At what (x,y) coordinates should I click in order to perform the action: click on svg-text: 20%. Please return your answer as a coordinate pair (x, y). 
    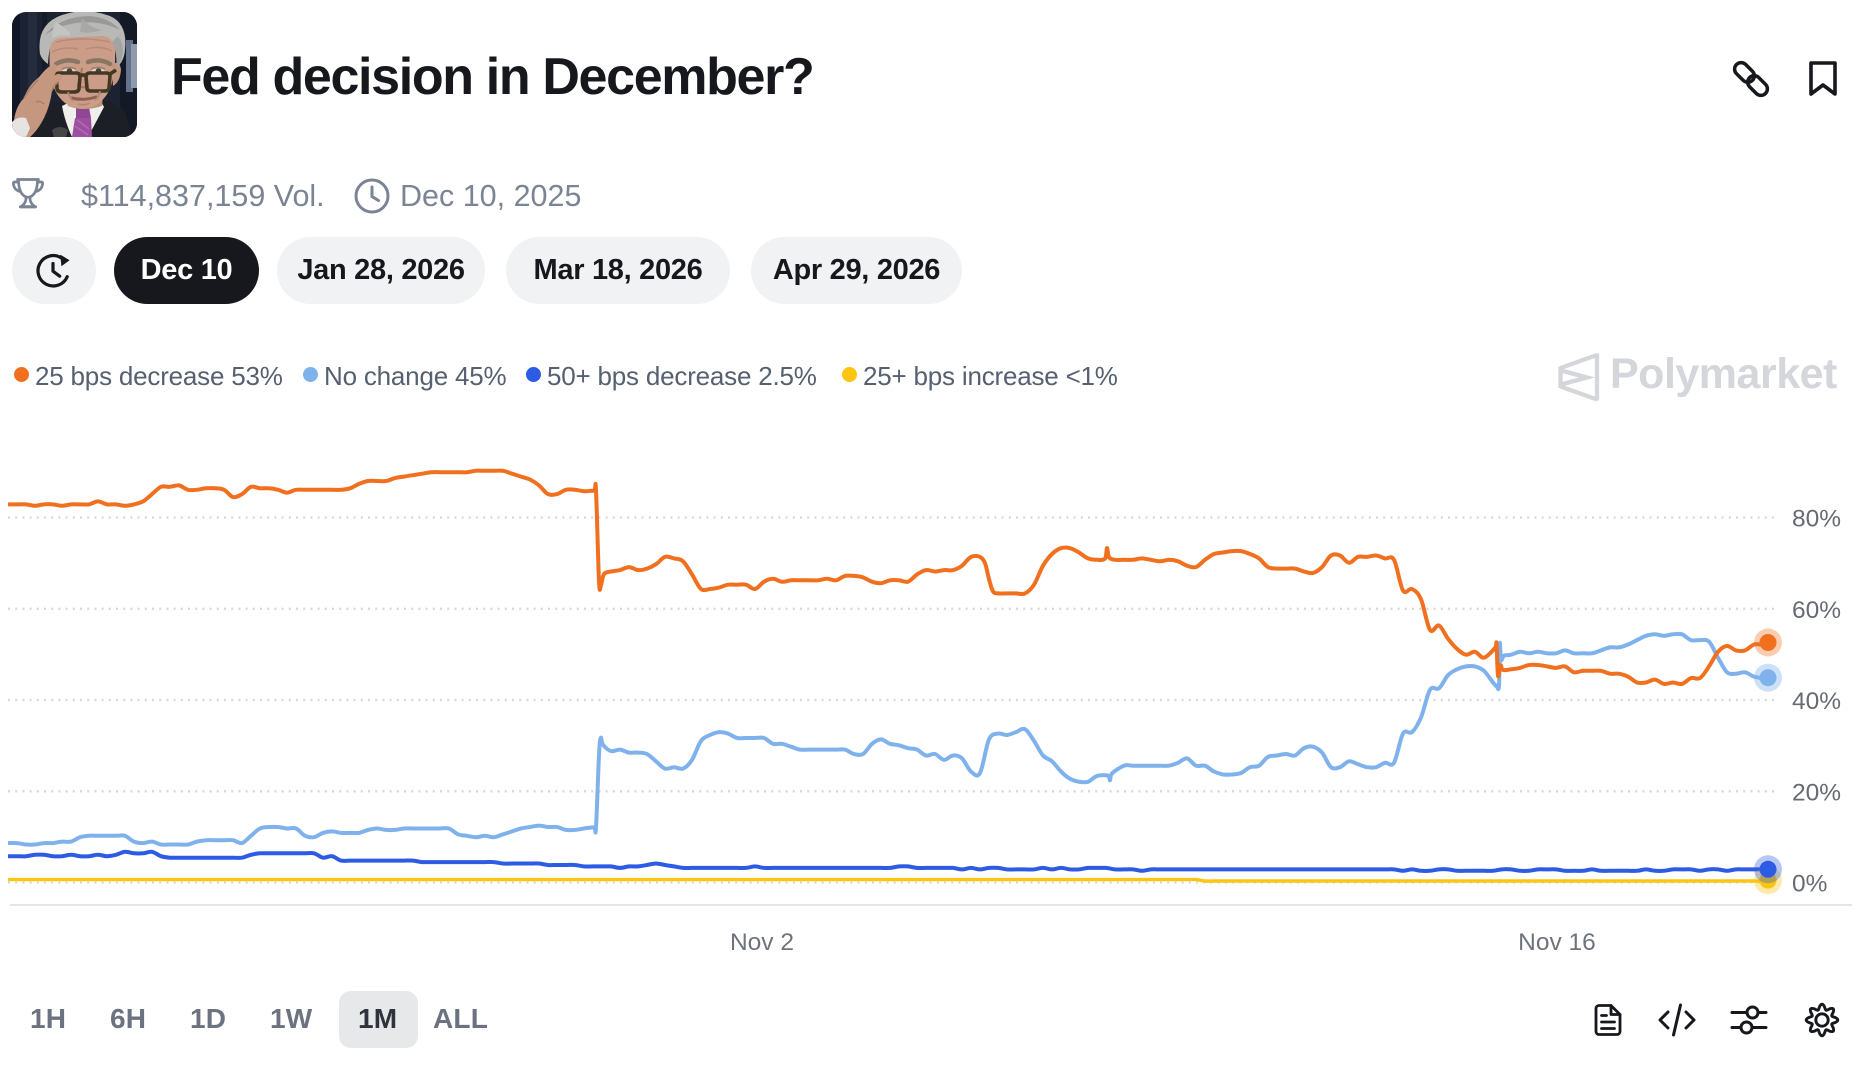
    Looking at the image, I should click on (1816, 792).